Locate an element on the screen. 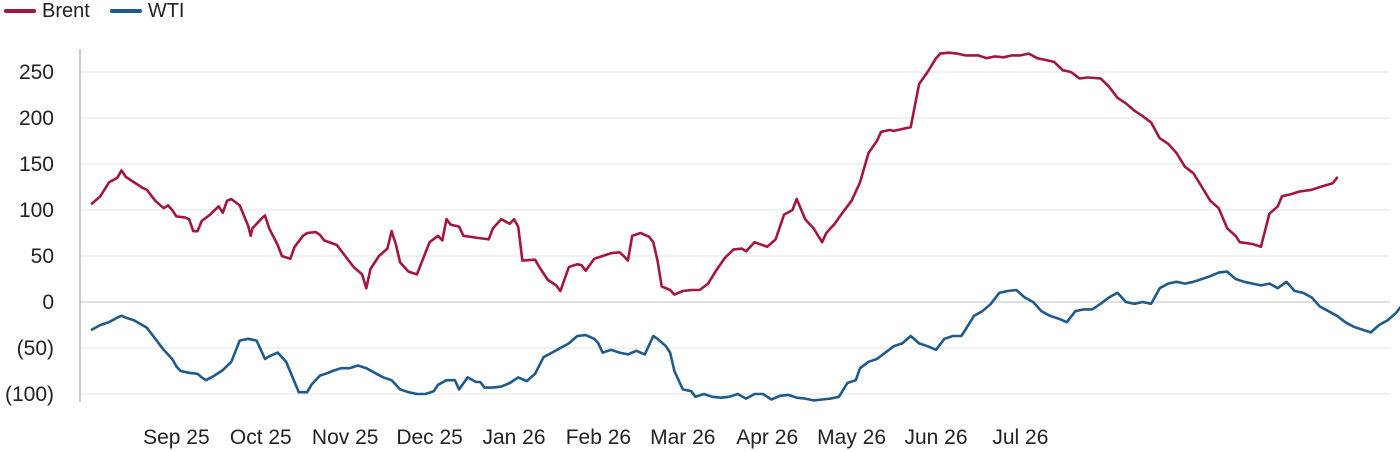 This screenshot has width=1400, height=452. x-tick-label: Feb 26 is located at coordinates (598, 437).